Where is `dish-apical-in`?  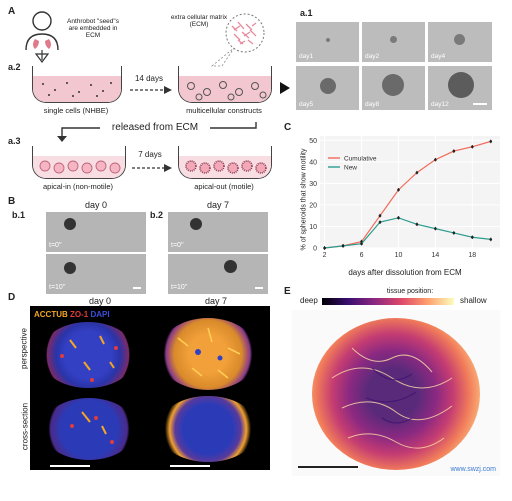
dish-apical-in is located at coordinates (79, 162).